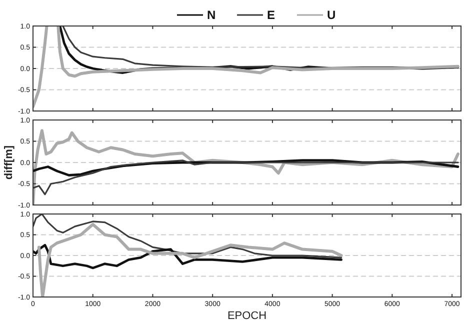  I want to click on legend-label: U, so click(331, 15).